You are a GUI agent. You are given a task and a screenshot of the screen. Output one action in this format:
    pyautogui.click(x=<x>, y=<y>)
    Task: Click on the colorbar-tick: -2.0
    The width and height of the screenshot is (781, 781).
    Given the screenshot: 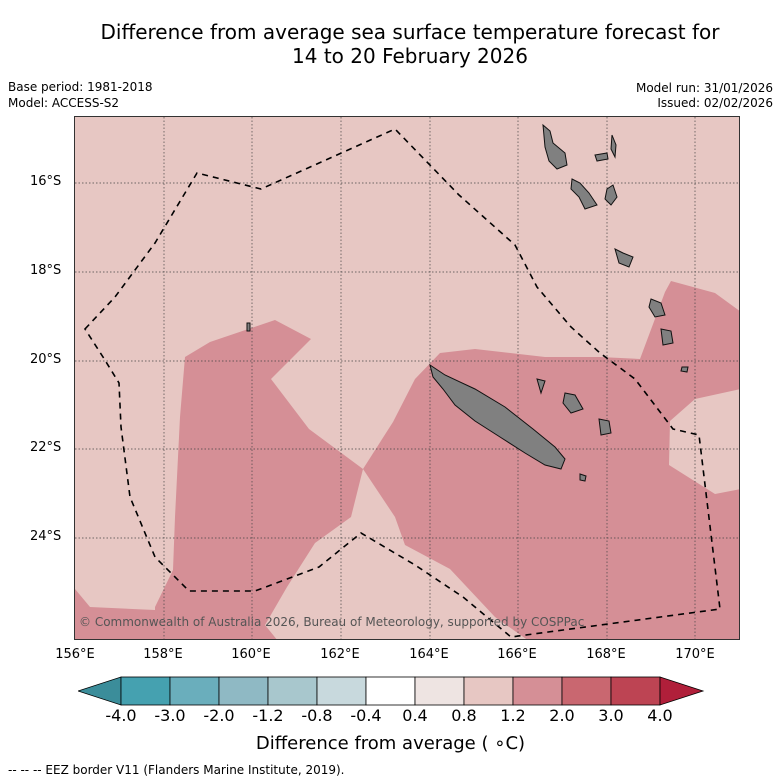 What is the action you would take?
    pyautogui.click(x=219, y=715)
    